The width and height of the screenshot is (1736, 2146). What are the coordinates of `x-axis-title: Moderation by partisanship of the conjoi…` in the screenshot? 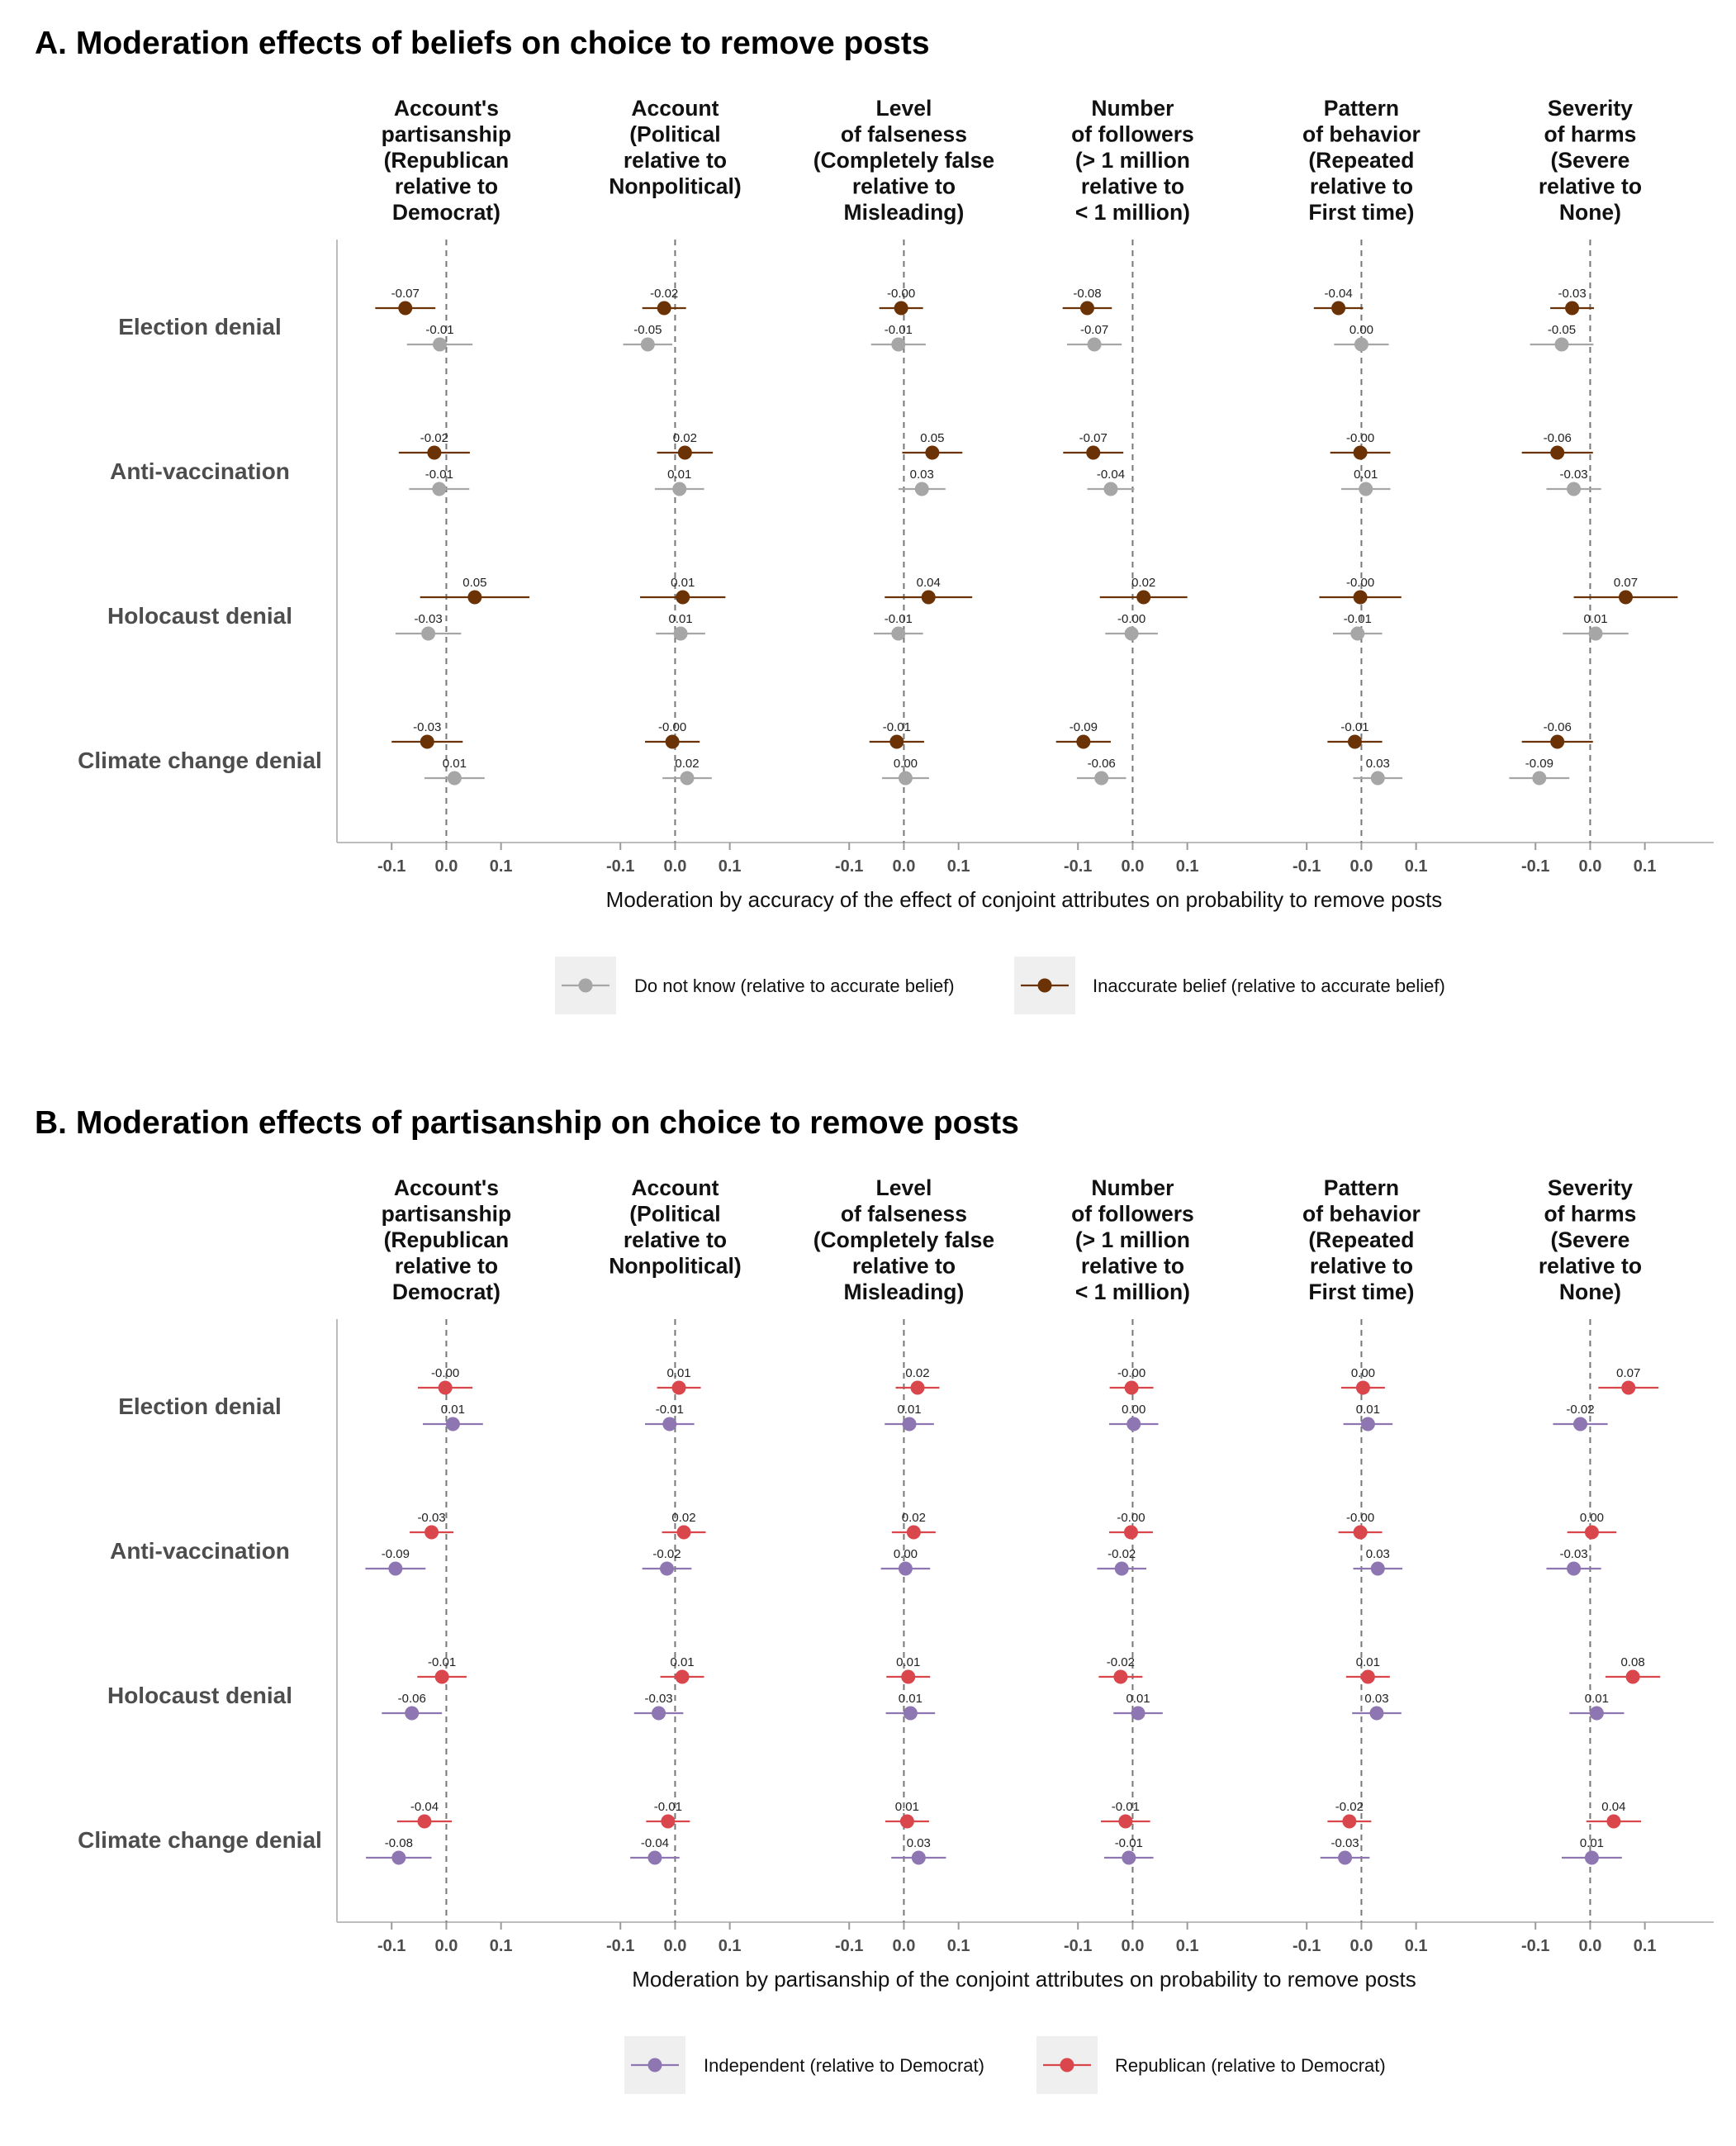 It's located at (1024, 1979).